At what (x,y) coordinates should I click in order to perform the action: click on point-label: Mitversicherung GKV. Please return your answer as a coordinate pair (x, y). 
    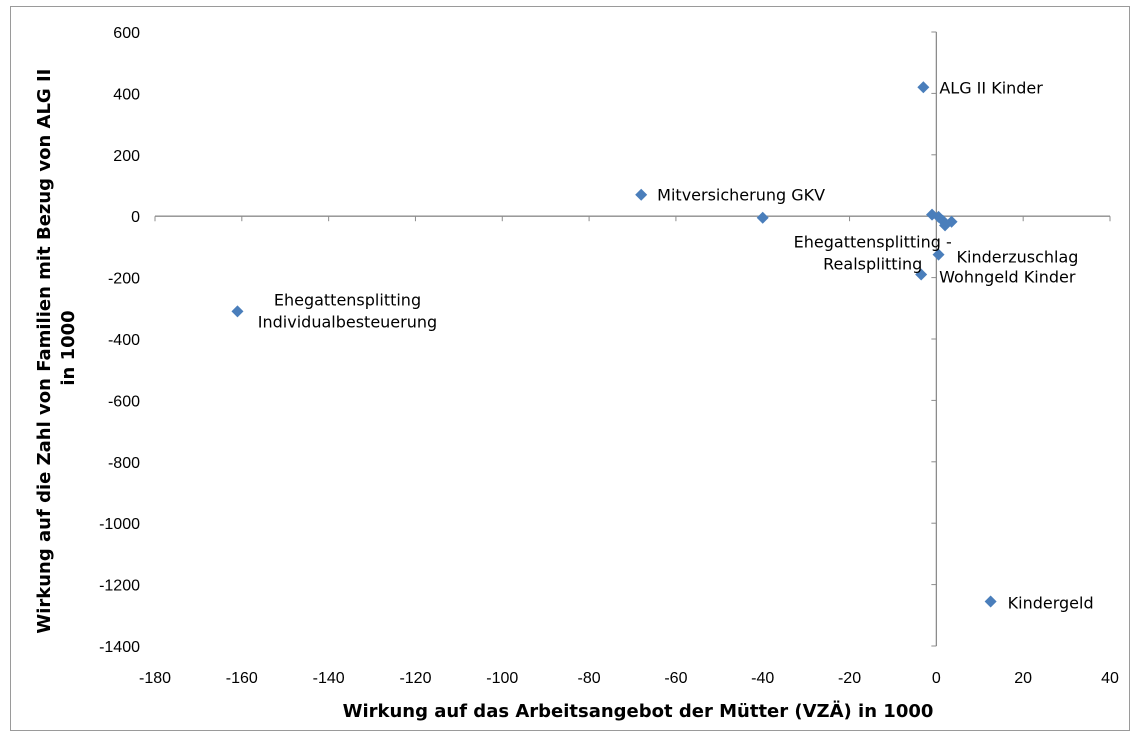
    Looking at the image, I should click on (741, 195).